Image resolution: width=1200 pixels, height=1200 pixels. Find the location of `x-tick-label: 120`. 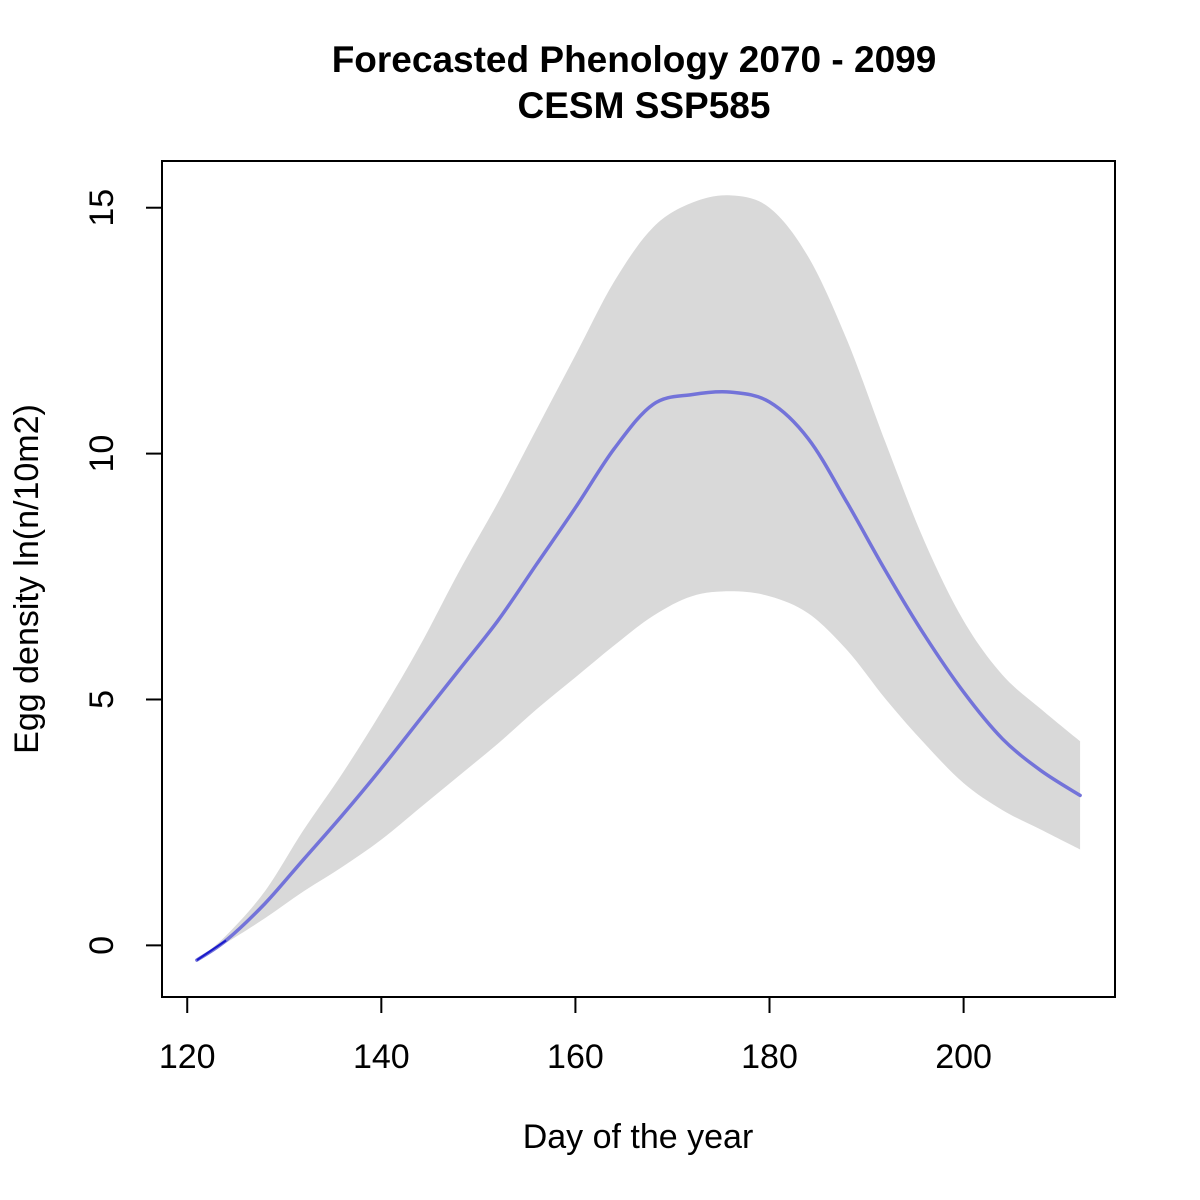

x-tick-label: 120 is located at coordinates (187, 1057).